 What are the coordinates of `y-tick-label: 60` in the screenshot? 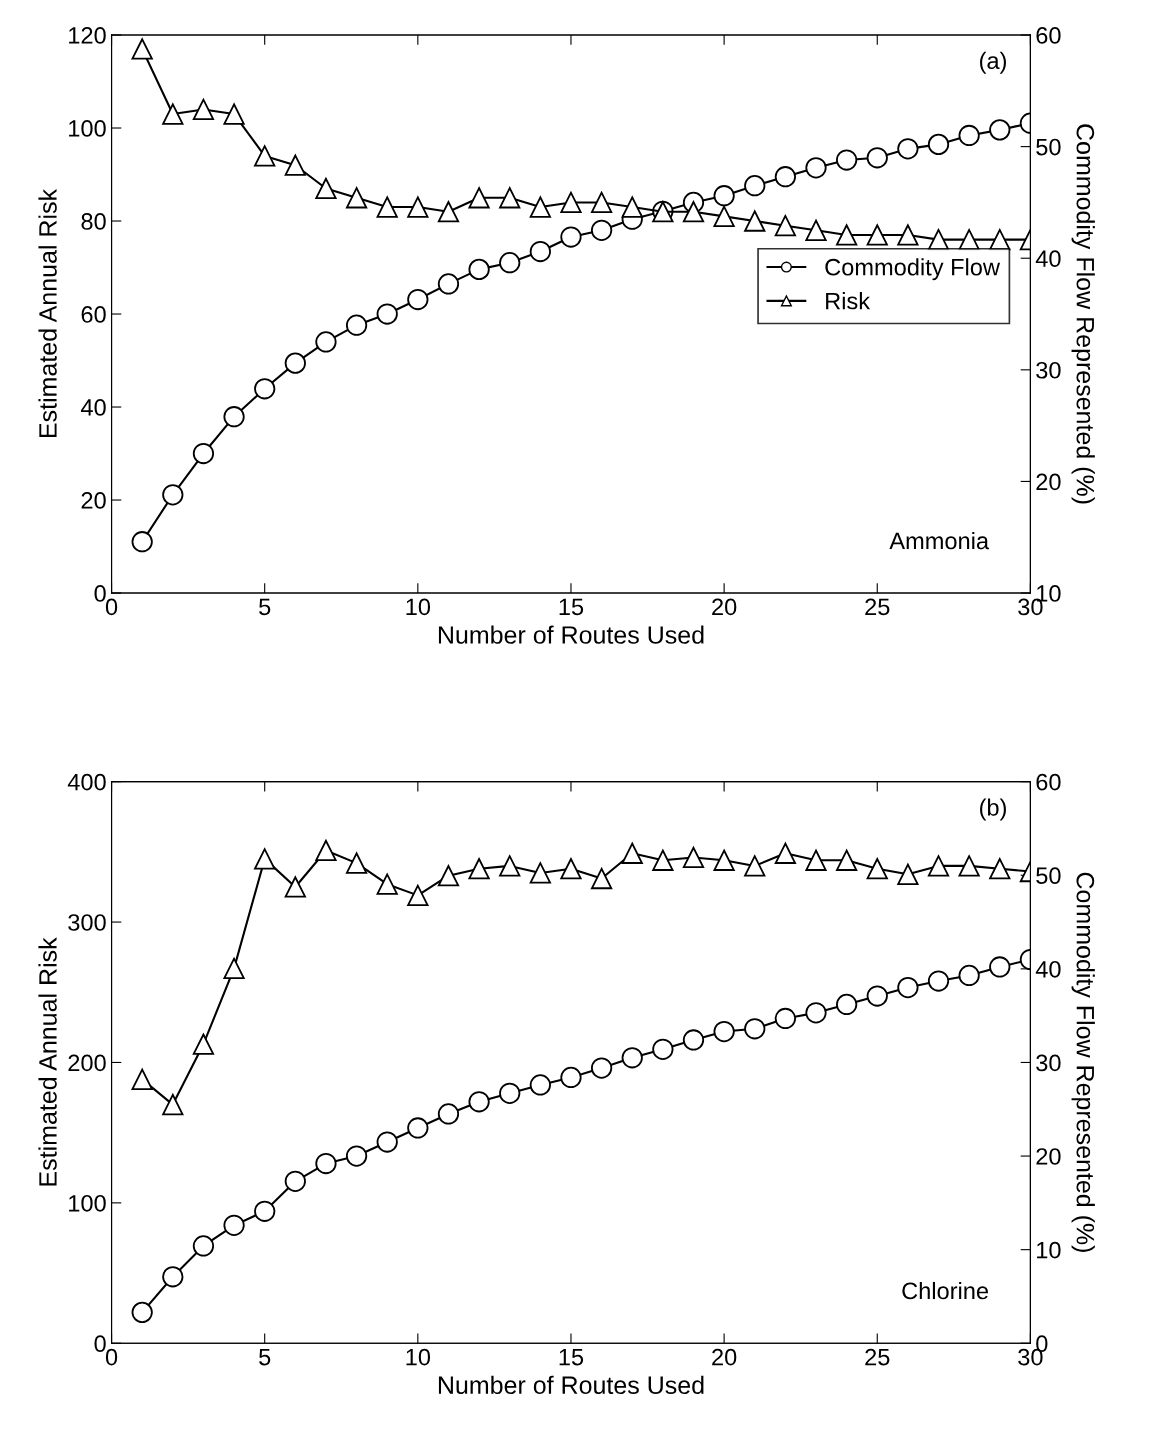 It's located at (93, 314).